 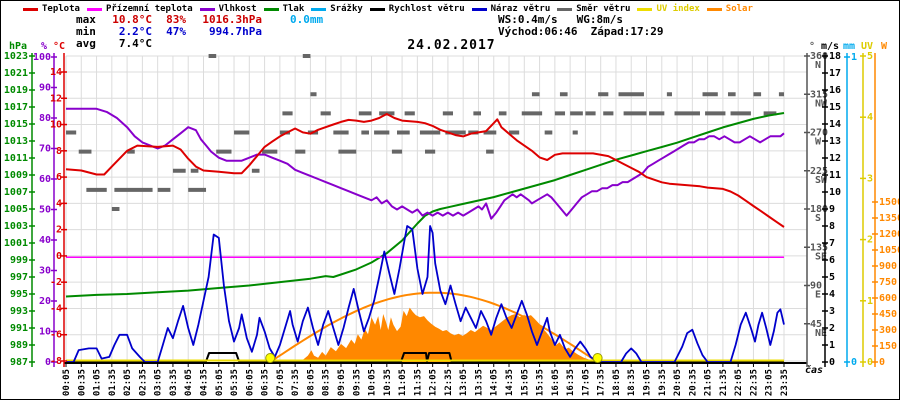 I want to click on svg-text: 1500, so click(x=889, y=202).